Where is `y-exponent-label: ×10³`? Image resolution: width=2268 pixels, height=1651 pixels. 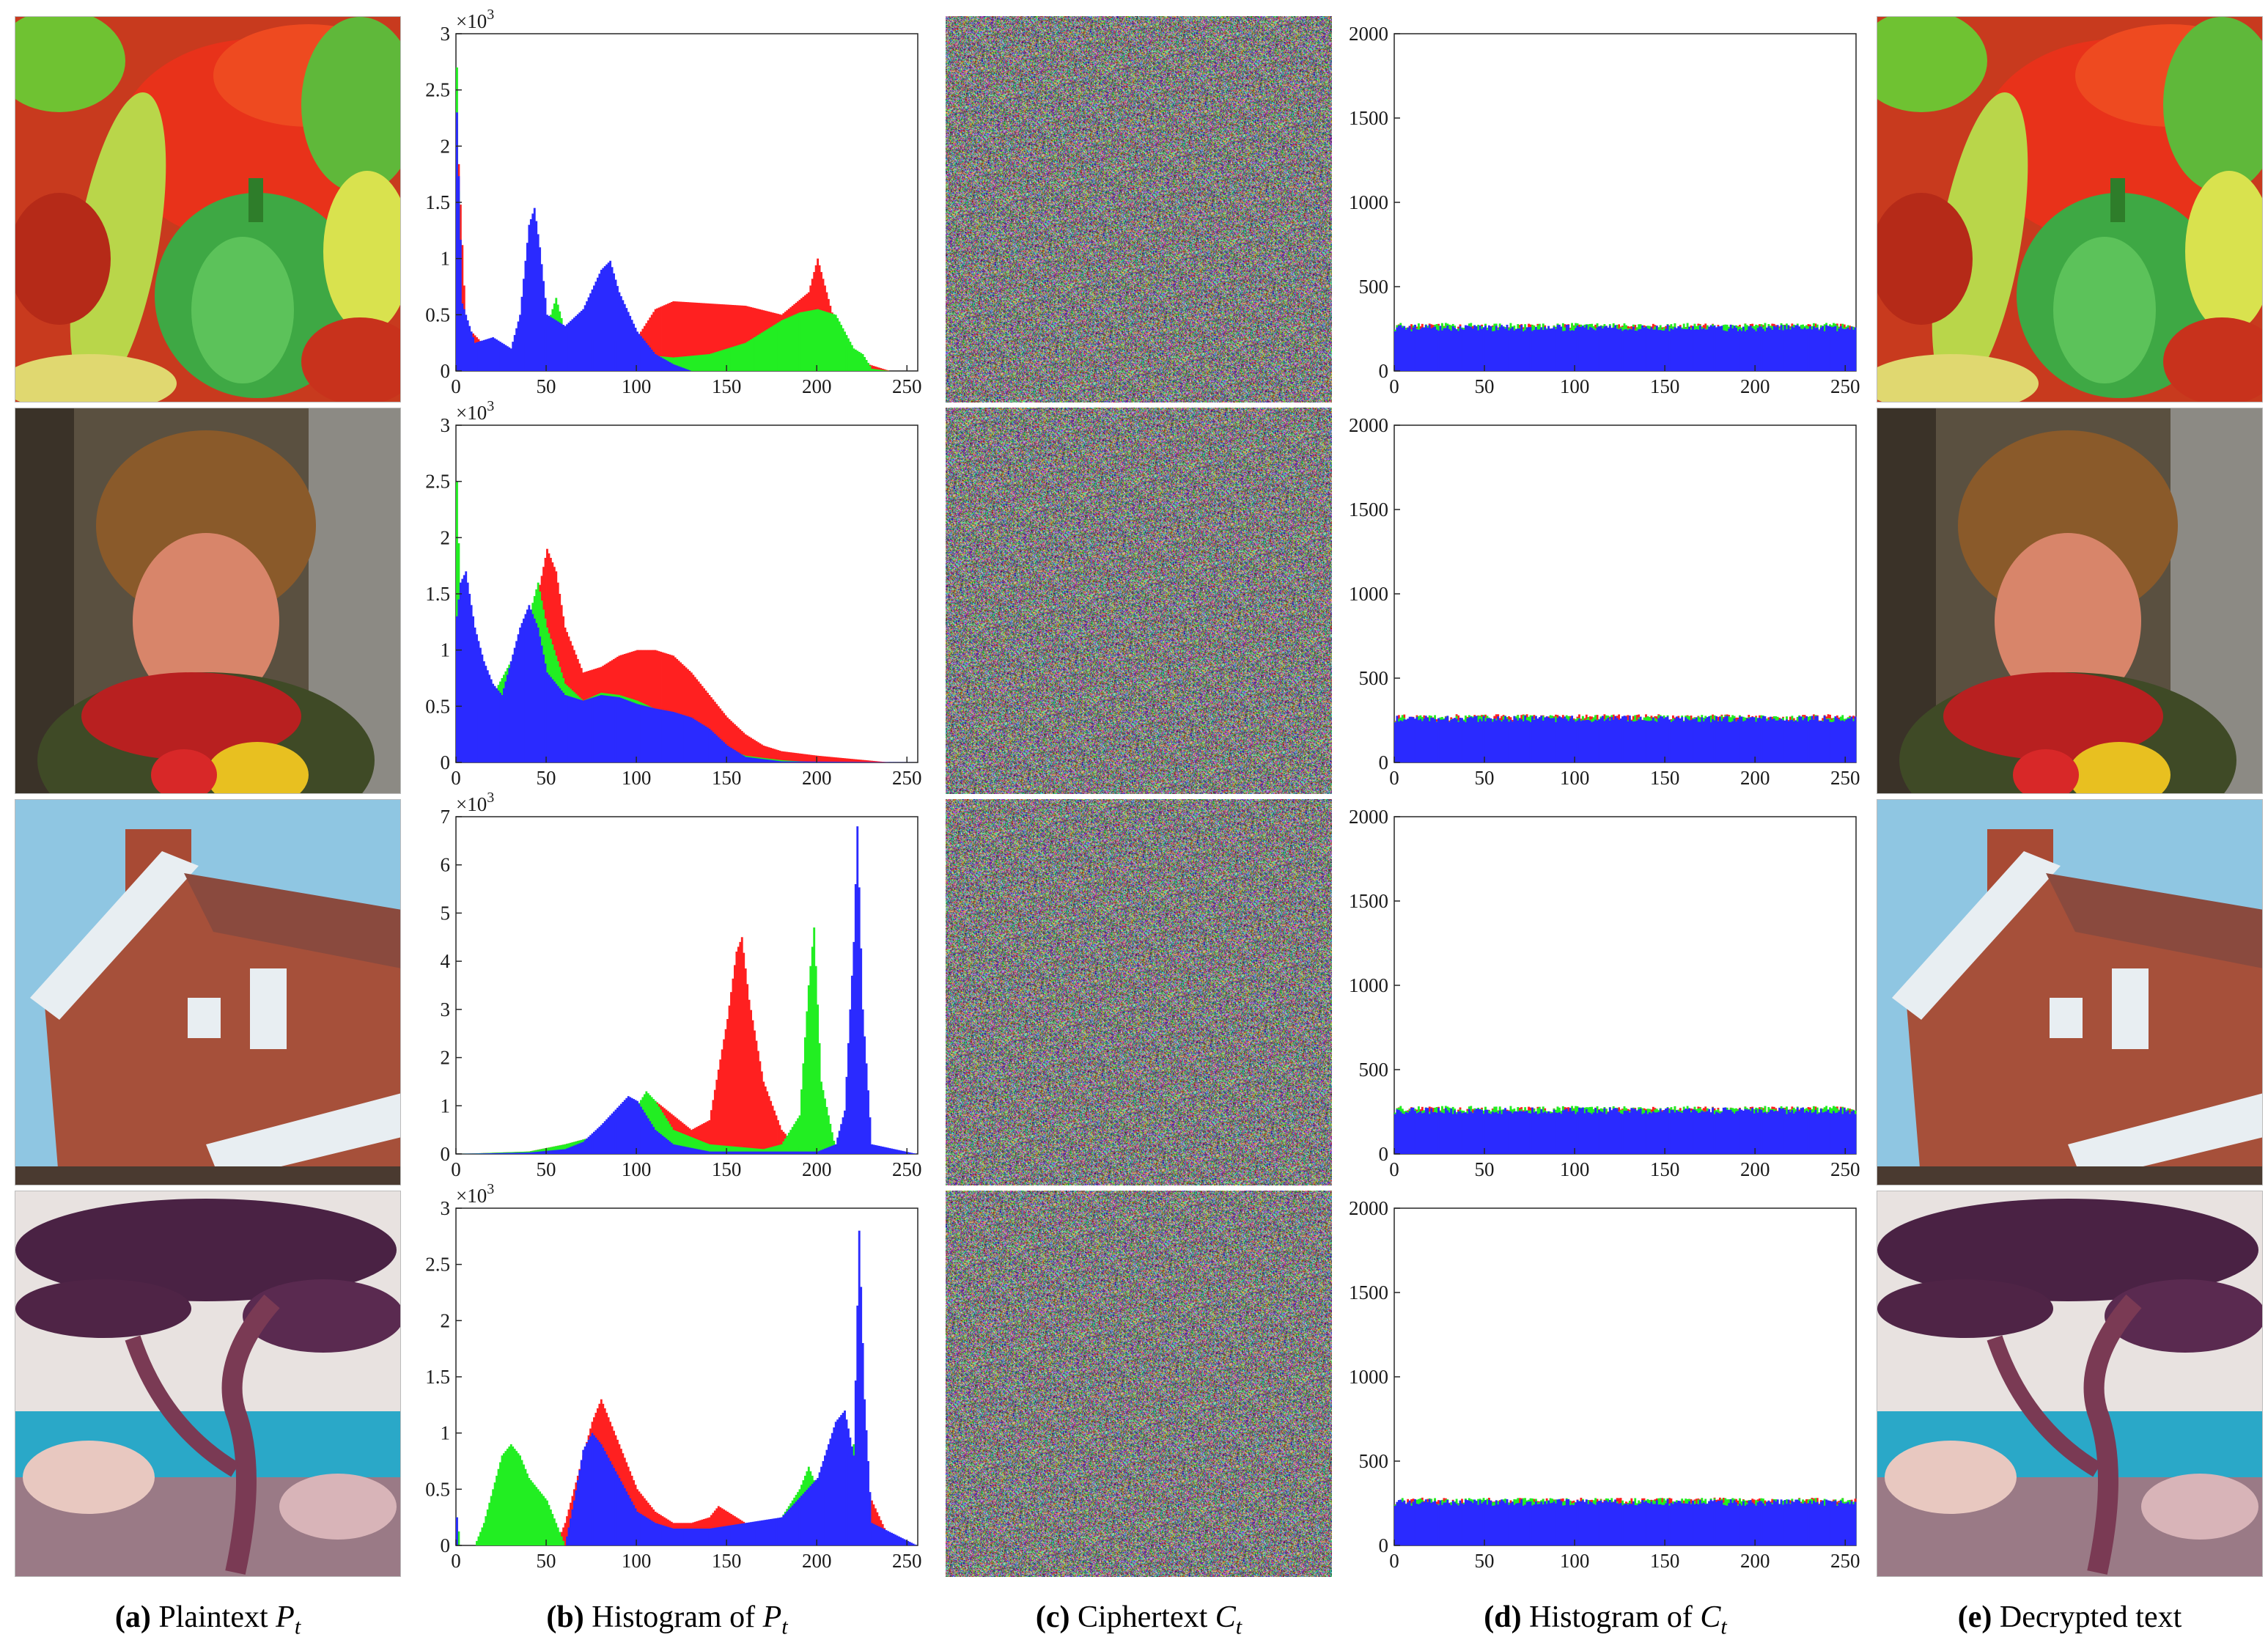
y-exponent-label: ×10³ is located at coordinates (475, 802).